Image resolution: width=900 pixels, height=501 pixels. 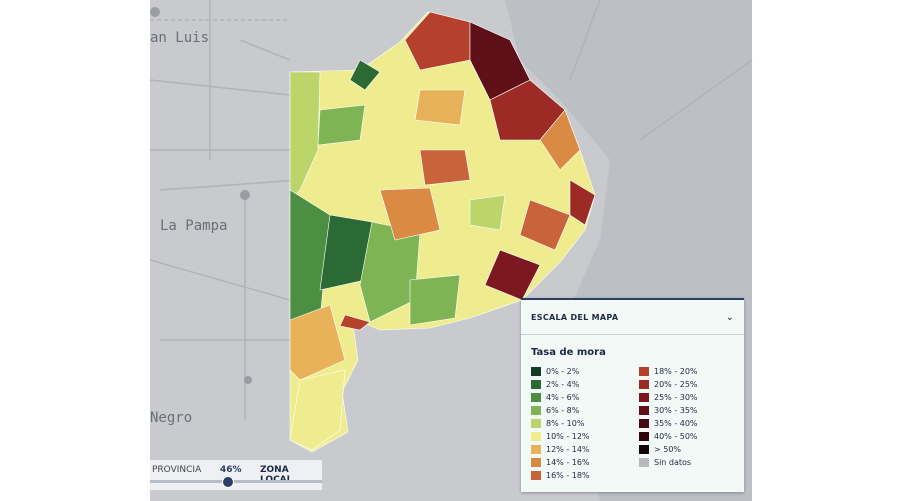 I want to click on legend-label: 20% - 25%, so click(x=676, y=384).